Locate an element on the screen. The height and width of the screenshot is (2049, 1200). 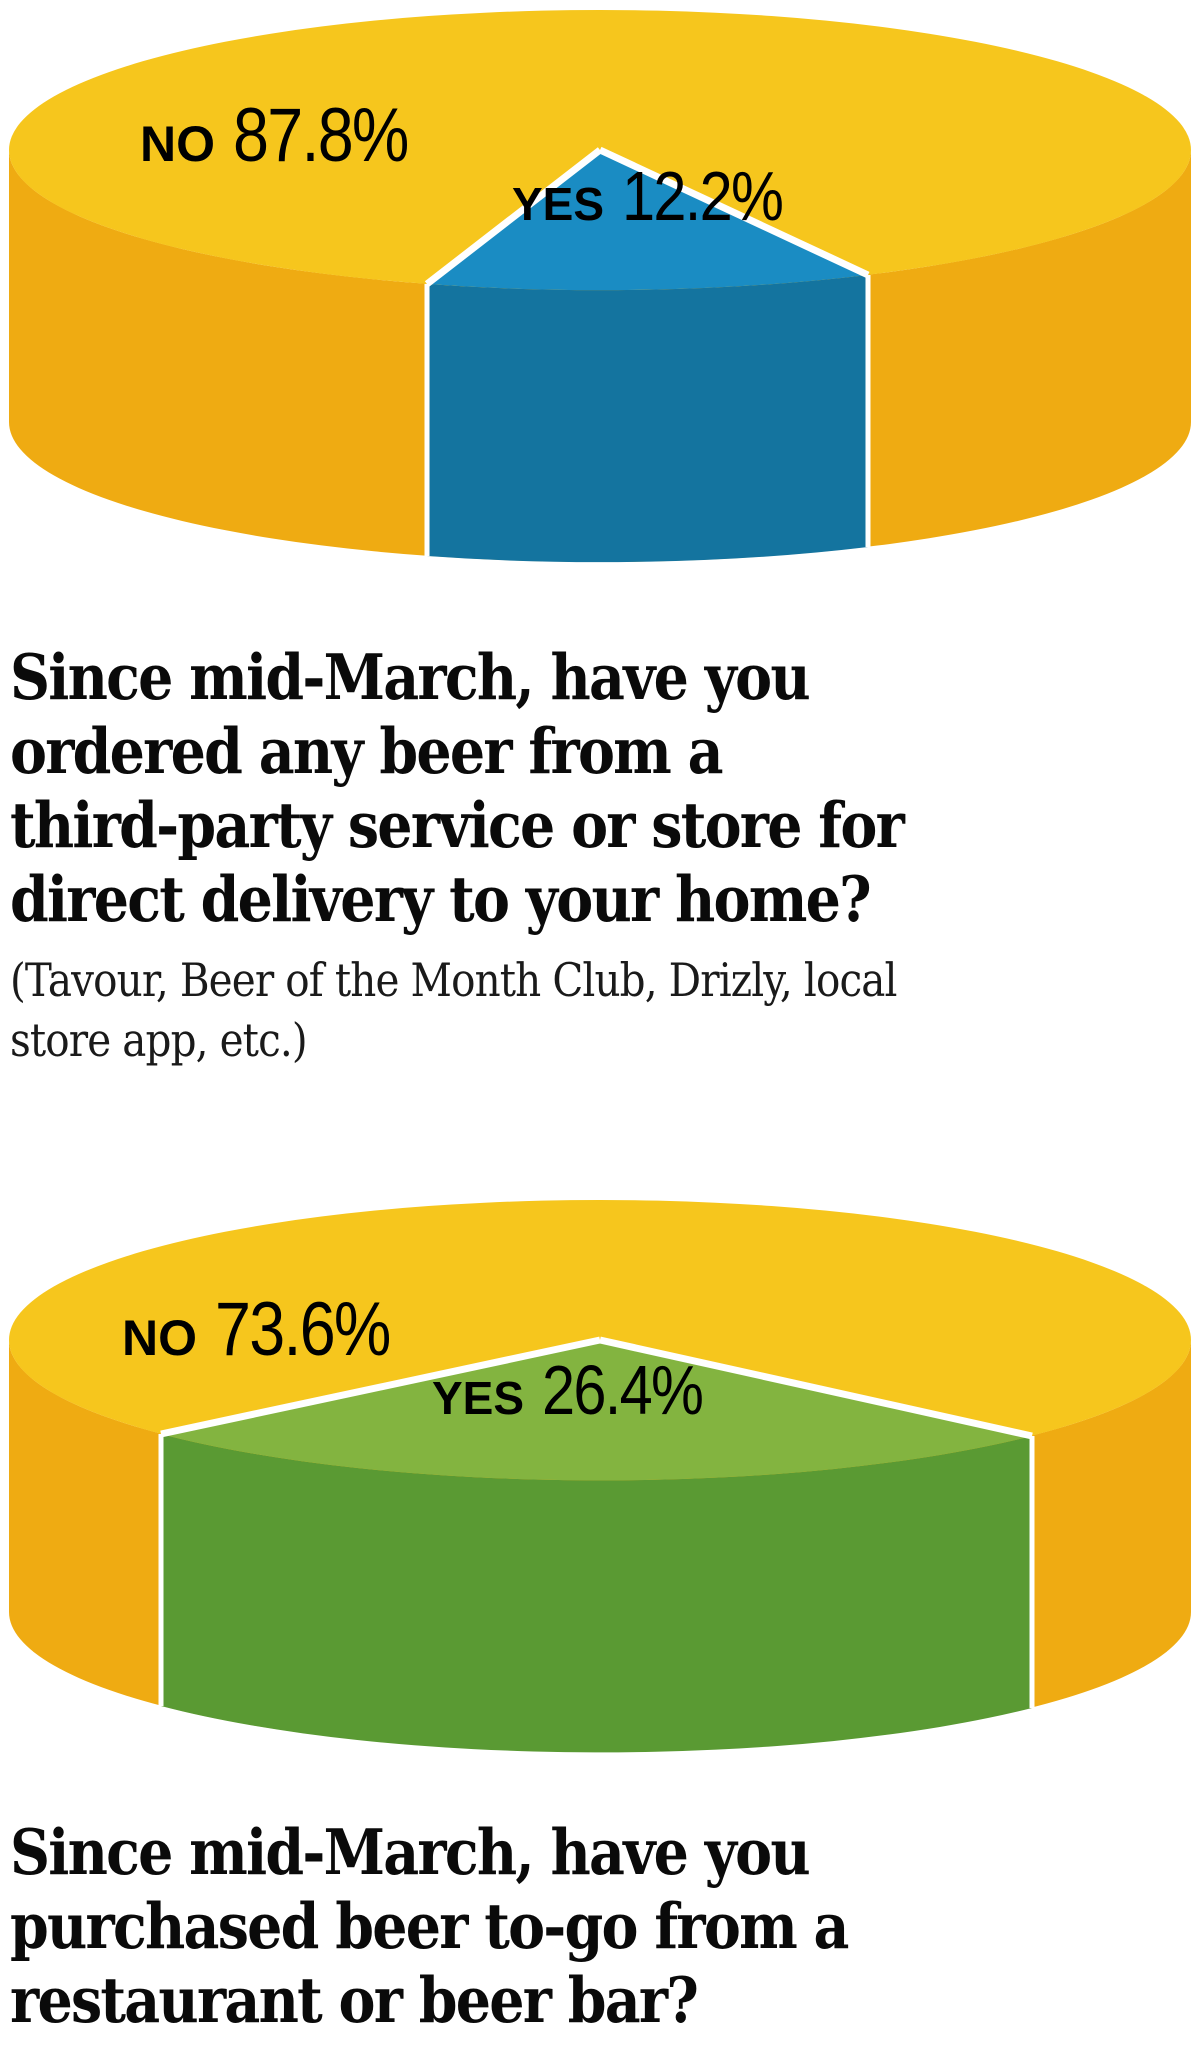
no-value: 73.6% is located at coordinates (303, 1329).